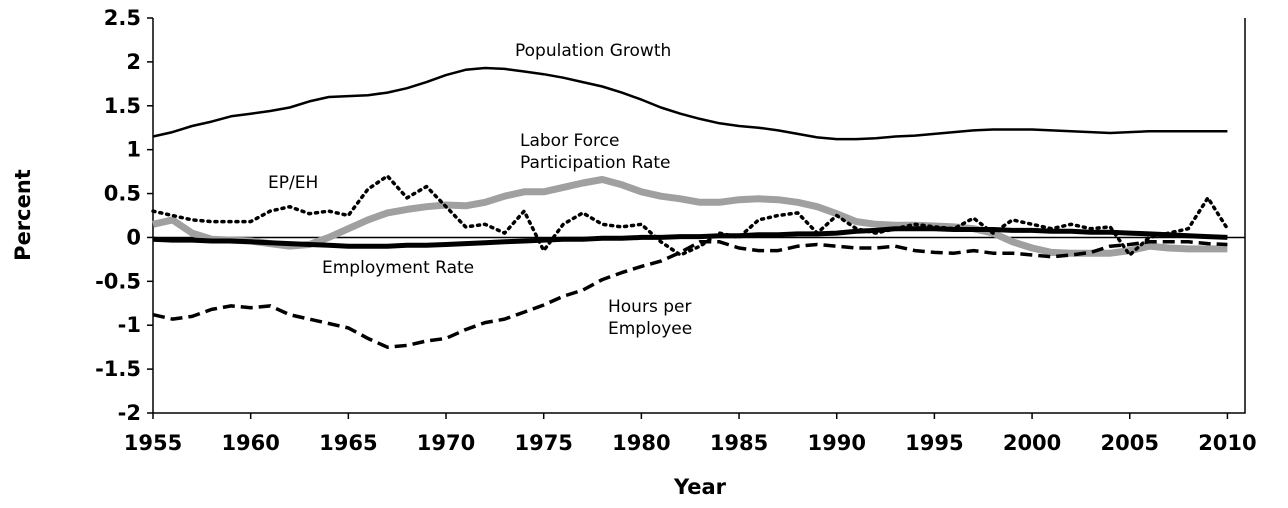 Image resolution: width=1288 pixels, height=508 pixels. Describe the element at coordinates (133, 237) in the screenshot. I see `y-tick-label: 0` at that location.